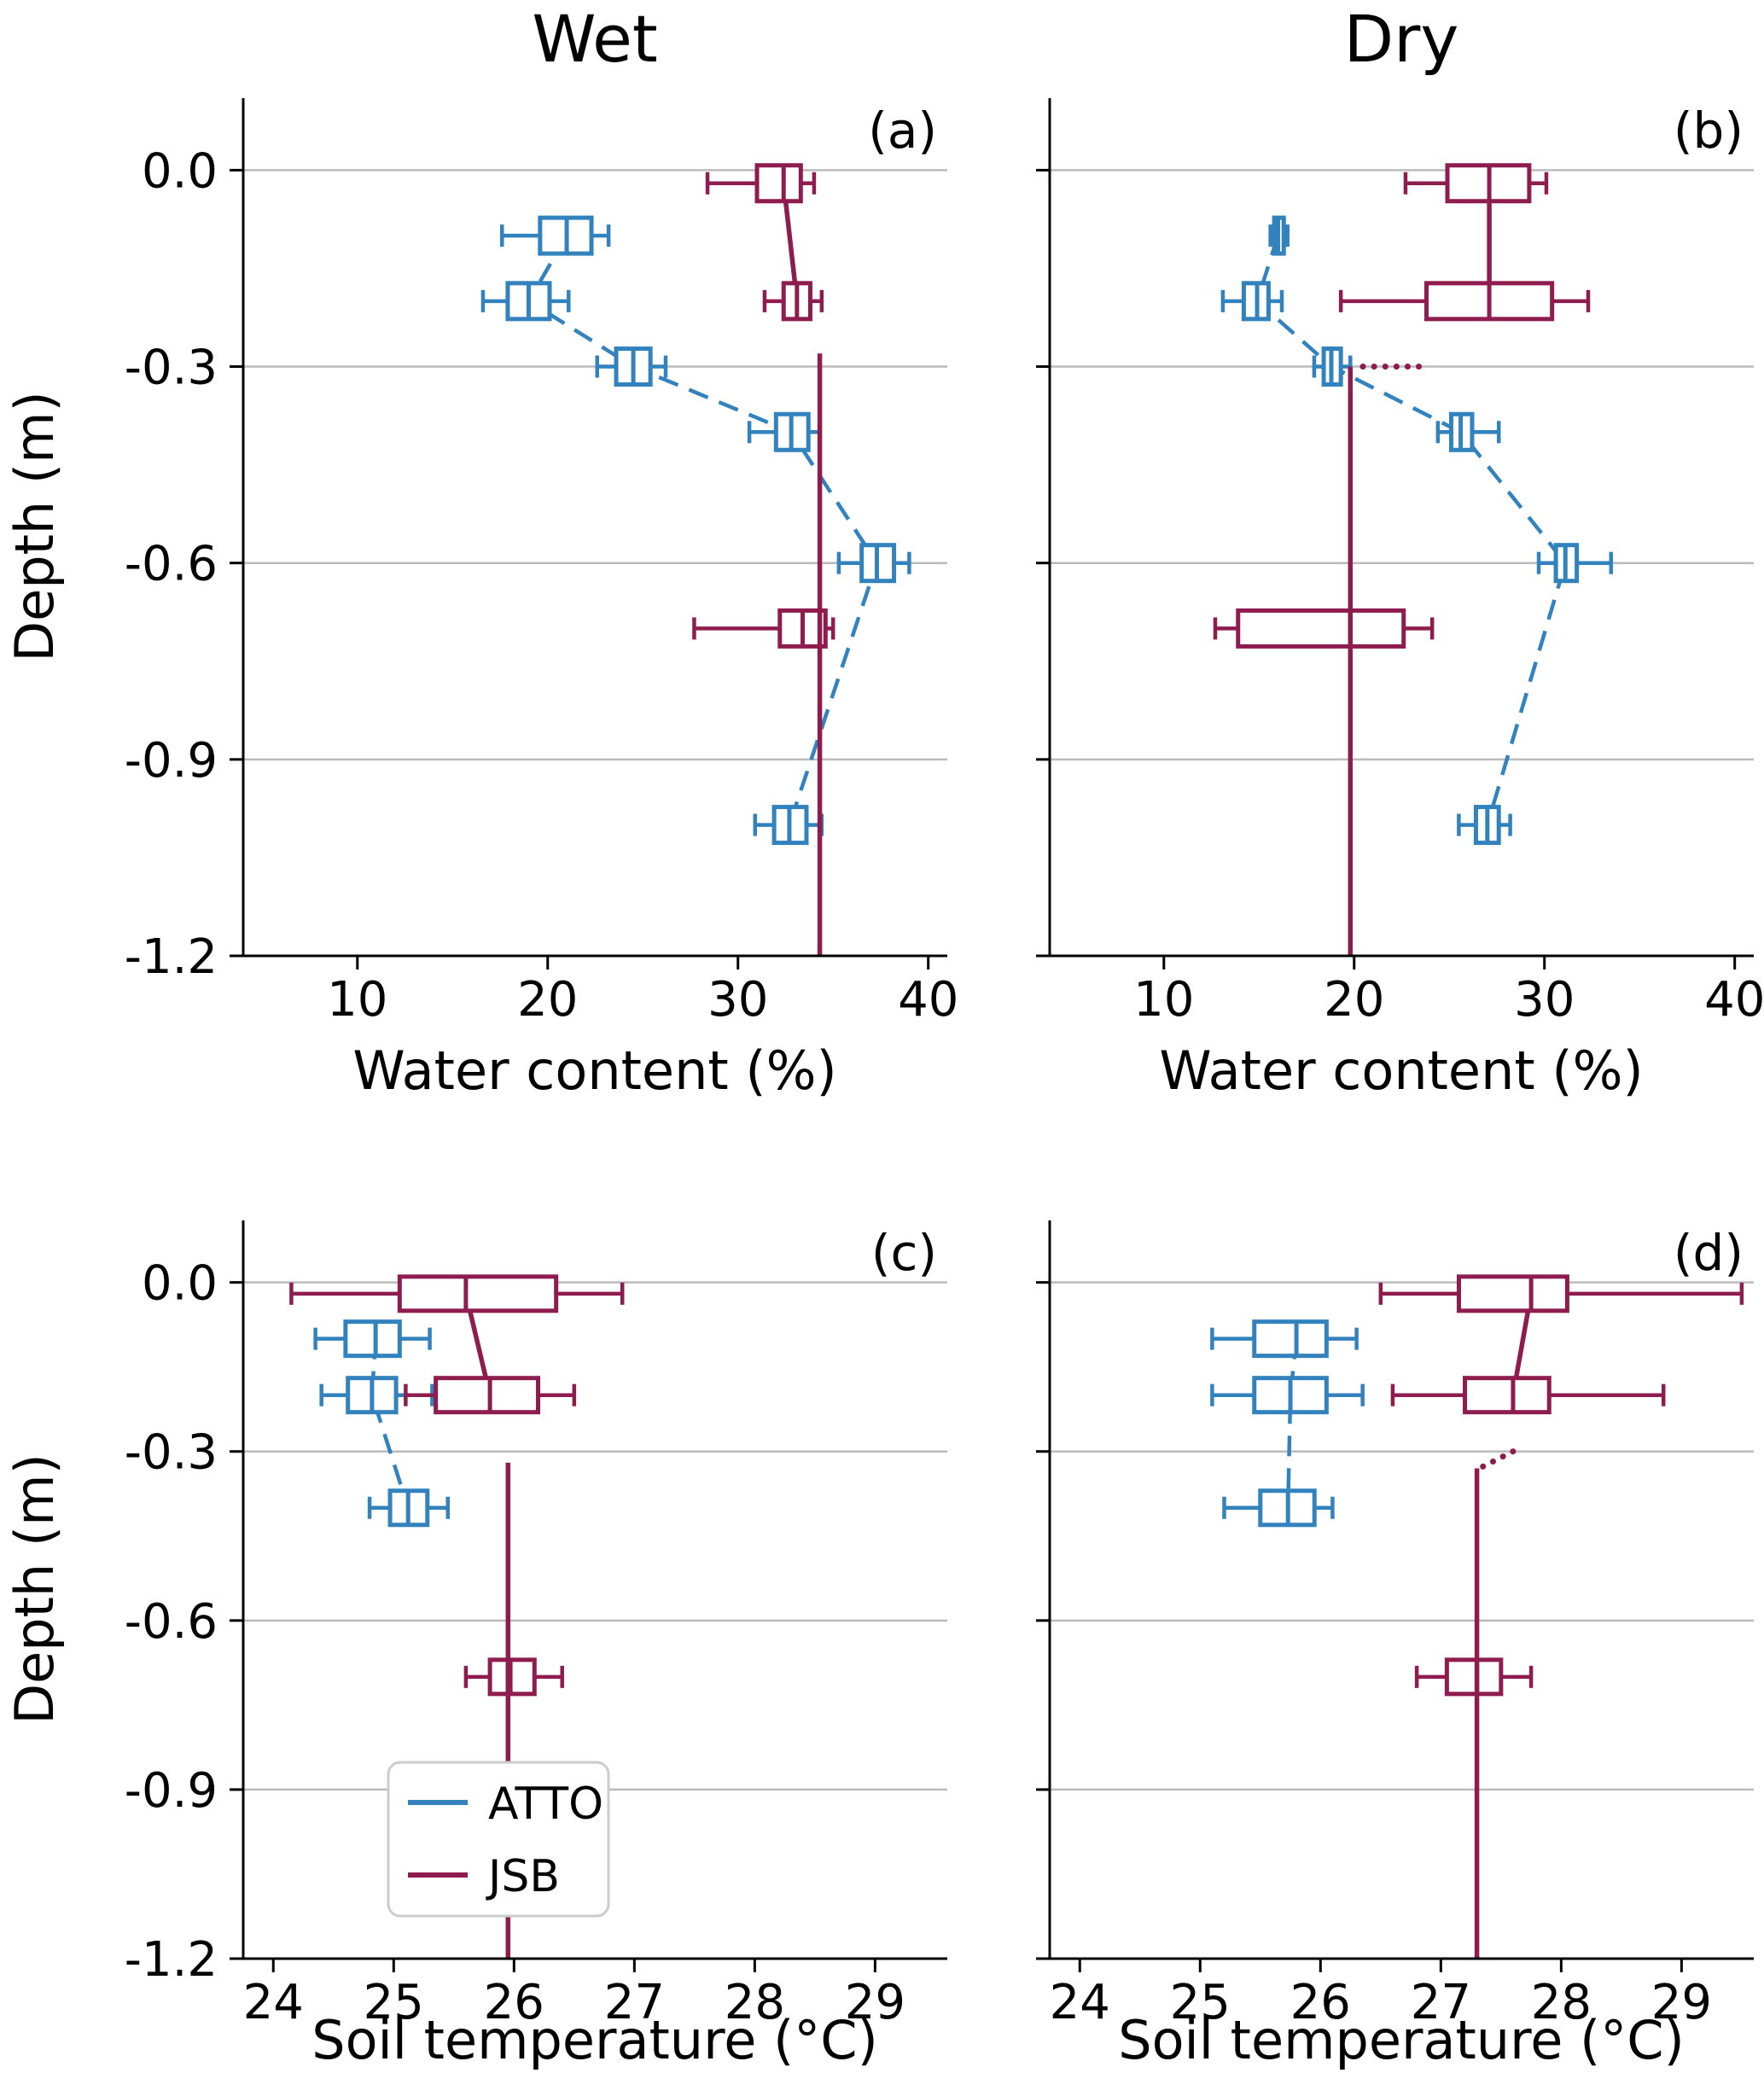  What do you see at coordinates (904, 1253) in the screenshot?
I see `panel-letter-c: (c)` at bounding box center [904, 1253].